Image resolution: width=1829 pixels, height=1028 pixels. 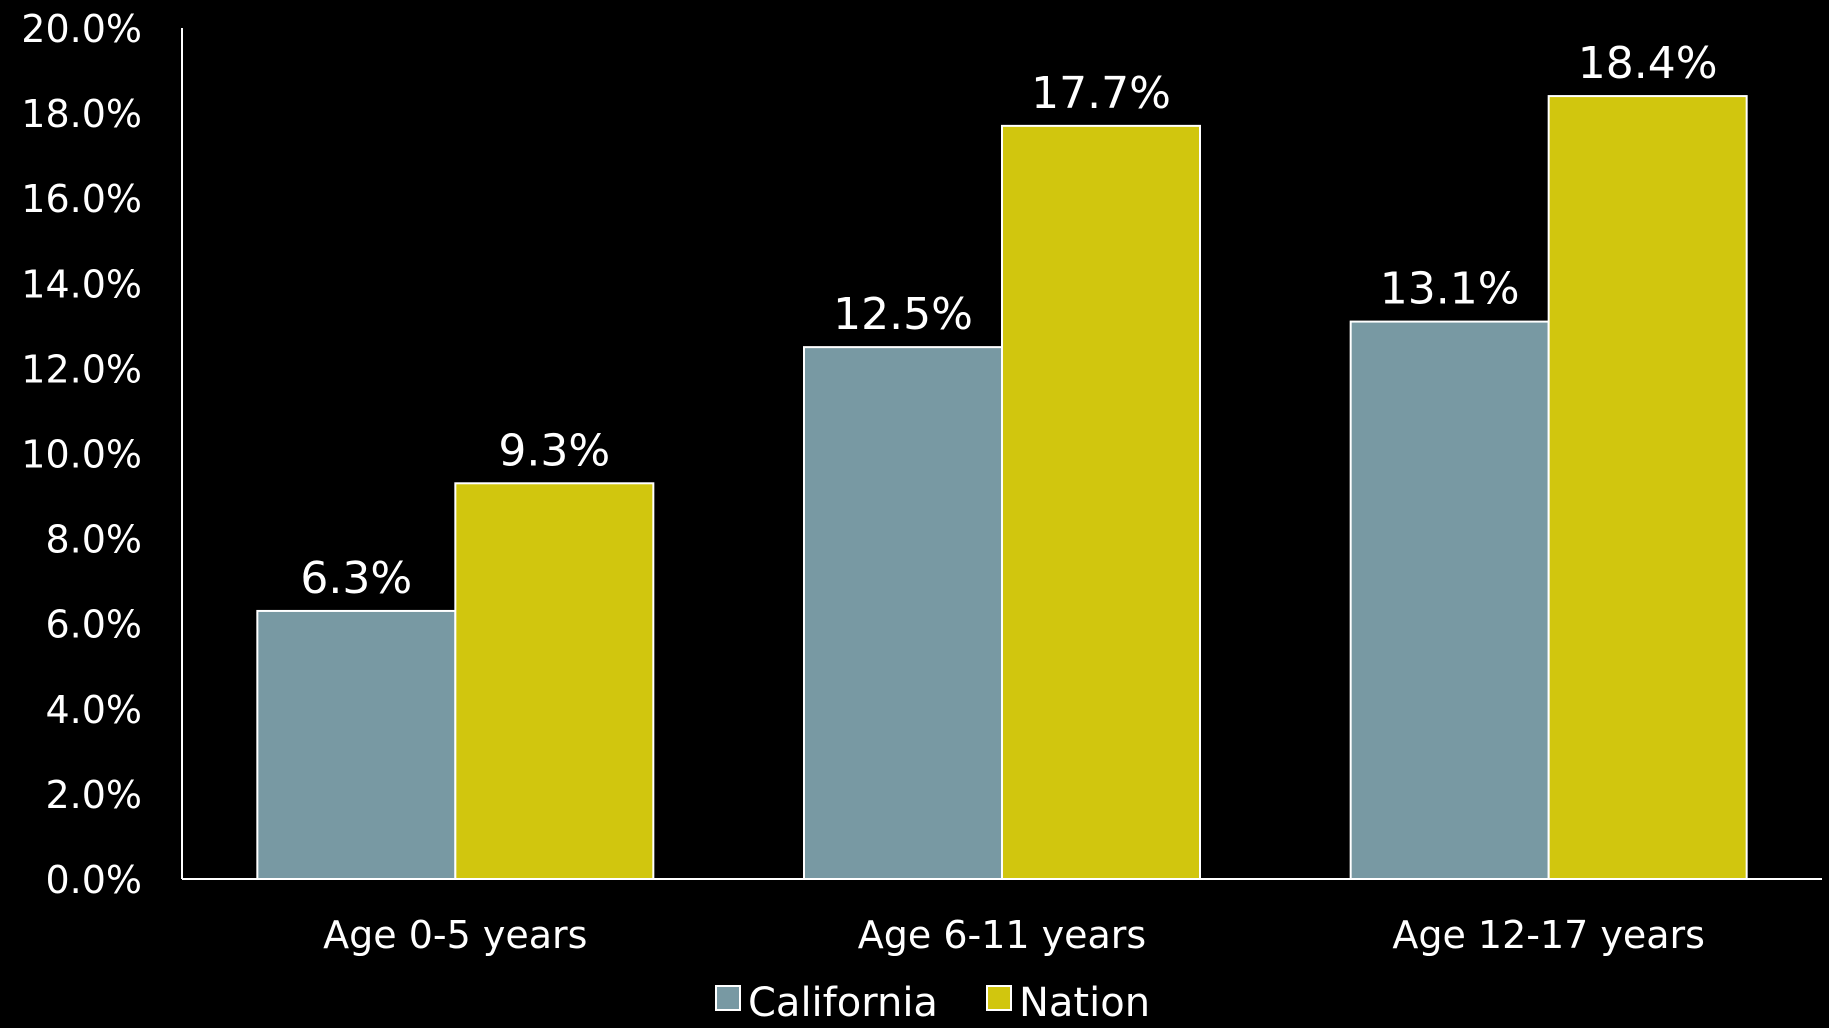 What do you see at coordinates (1450, 289) in the screenshot?
I see `bar-value-label: 13.1%` at bounding box center [1450, 289].